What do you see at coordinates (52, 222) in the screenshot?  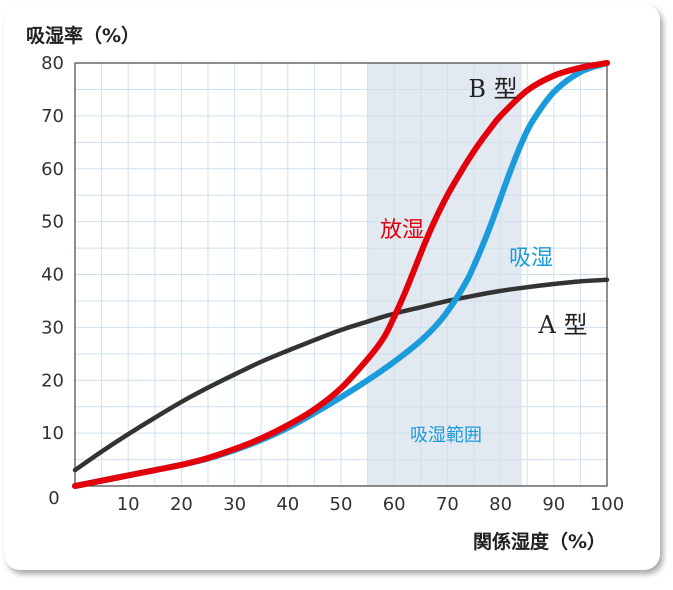 I see `y-tick-label: 50` at bounding box center [52, 222].